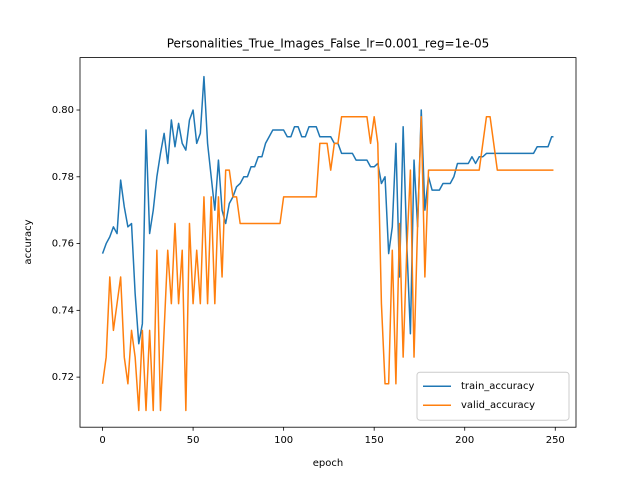  Describe the element at coordinates (102, 440) in the screenshot. I see `x-tick-label: 0` at that location.